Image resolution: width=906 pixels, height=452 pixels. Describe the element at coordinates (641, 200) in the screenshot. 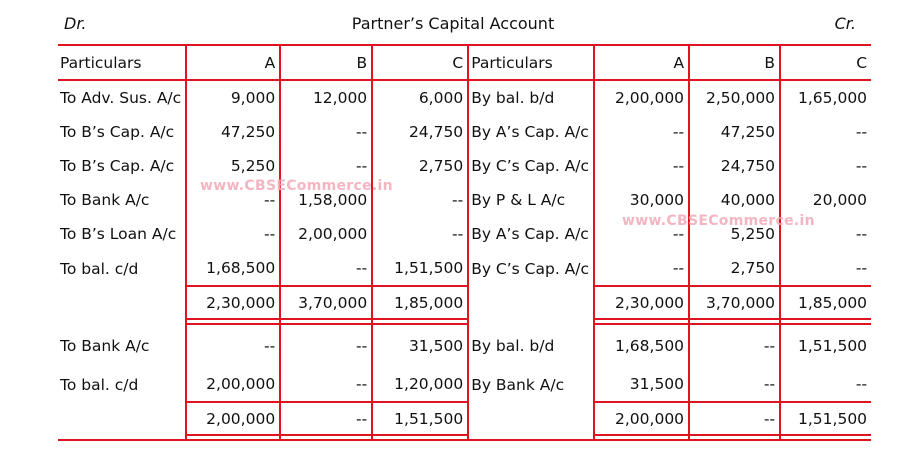

I see `amount-cell-a: 30,000` at that location.